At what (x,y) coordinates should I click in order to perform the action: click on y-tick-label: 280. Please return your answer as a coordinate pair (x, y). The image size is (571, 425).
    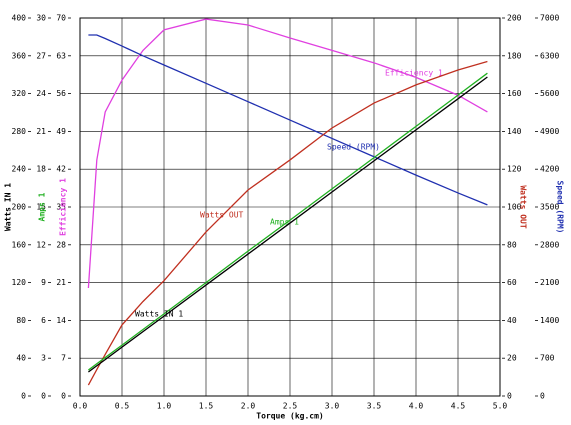
    Looking at the image, I should click on (19, 131).